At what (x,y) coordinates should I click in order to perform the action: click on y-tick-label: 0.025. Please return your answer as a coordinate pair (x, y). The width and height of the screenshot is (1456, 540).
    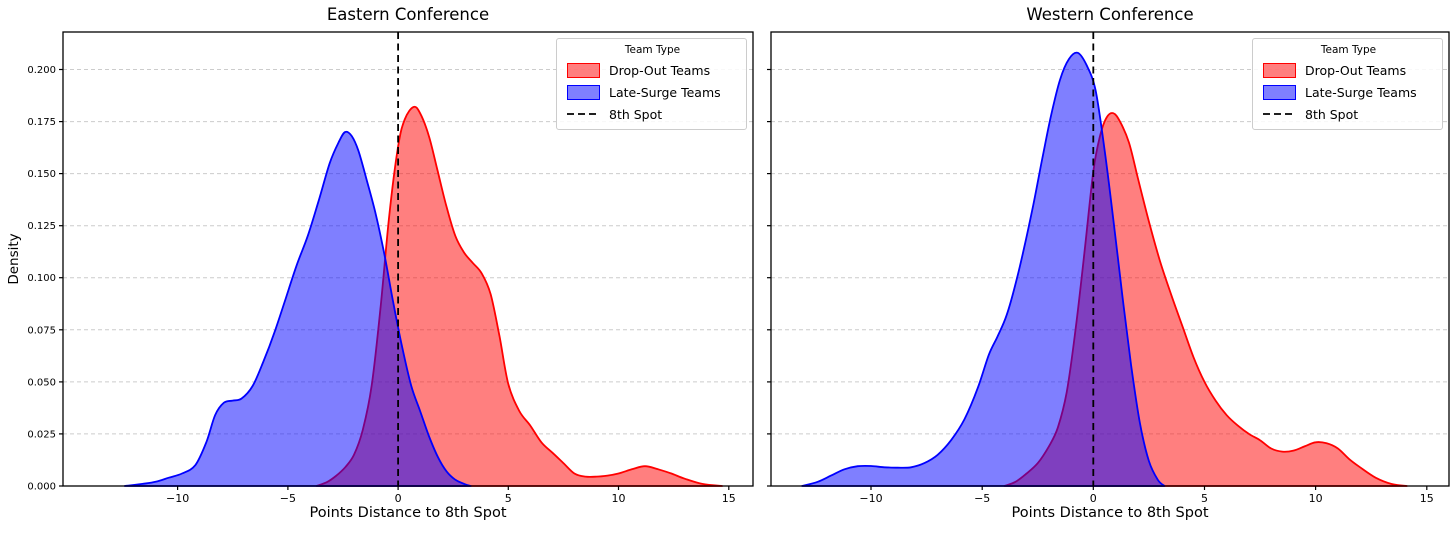
    Looking at the image, I should click on (41, 434).